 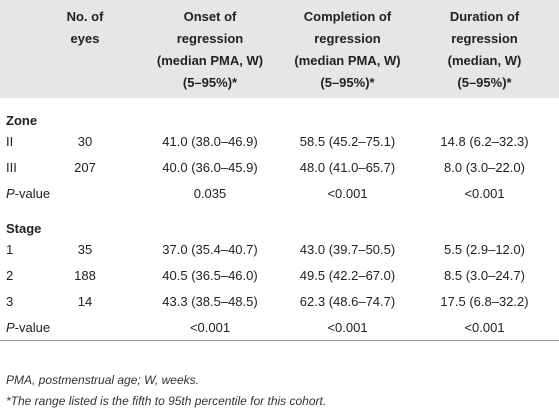 I want to click on cell: 48.0 (41.0–65.7), so click(x=347, y=167).